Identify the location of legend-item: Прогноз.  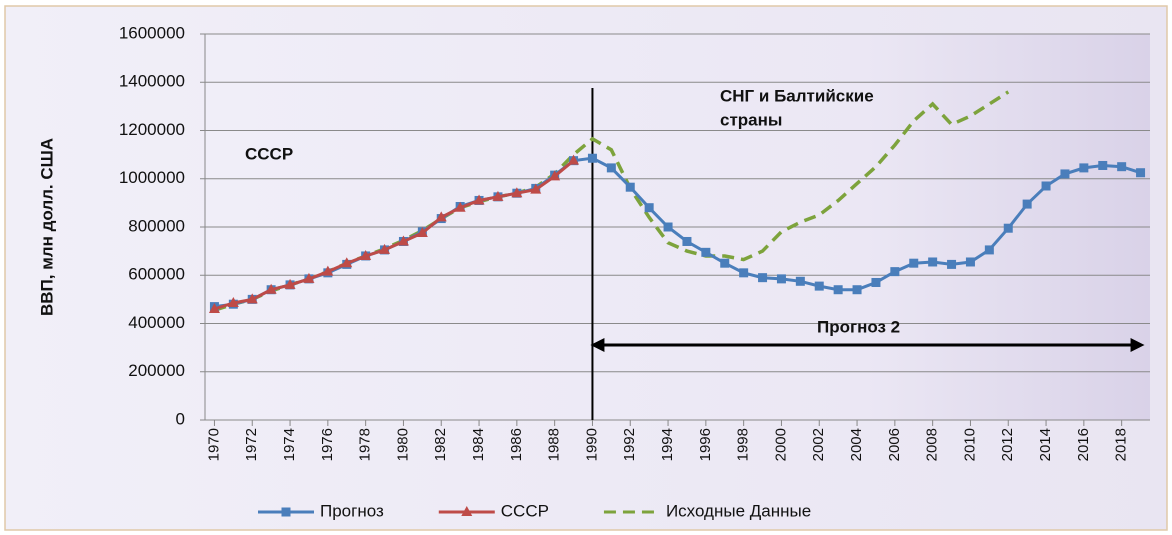
(321, 510).